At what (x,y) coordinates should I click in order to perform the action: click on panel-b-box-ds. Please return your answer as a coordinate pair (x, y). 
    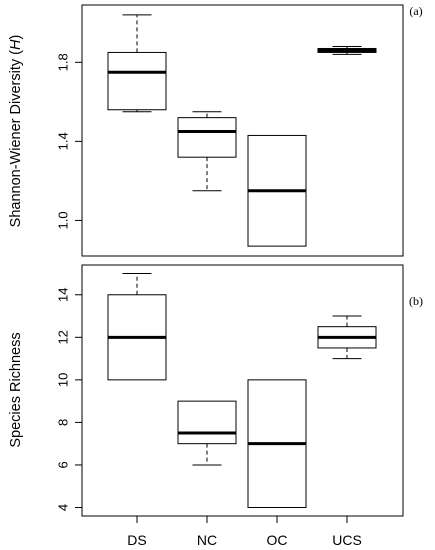
    Looking at the image, I should click on (137, 327).